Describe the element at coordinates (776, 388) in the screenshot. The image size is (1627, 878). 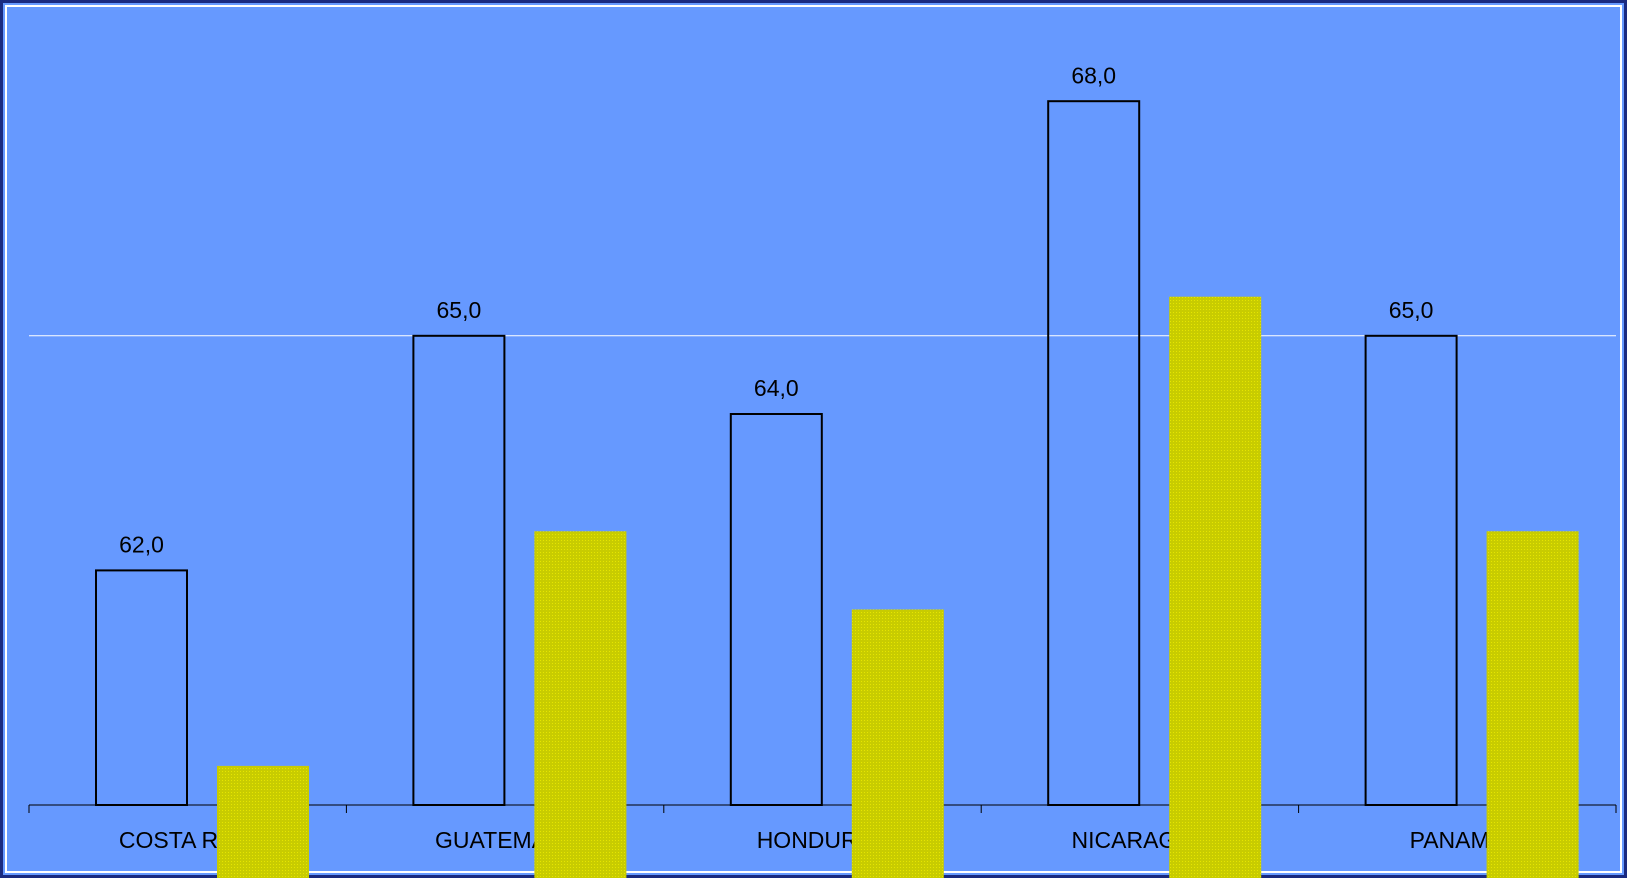
I see `data-label: 64,0` at that location.